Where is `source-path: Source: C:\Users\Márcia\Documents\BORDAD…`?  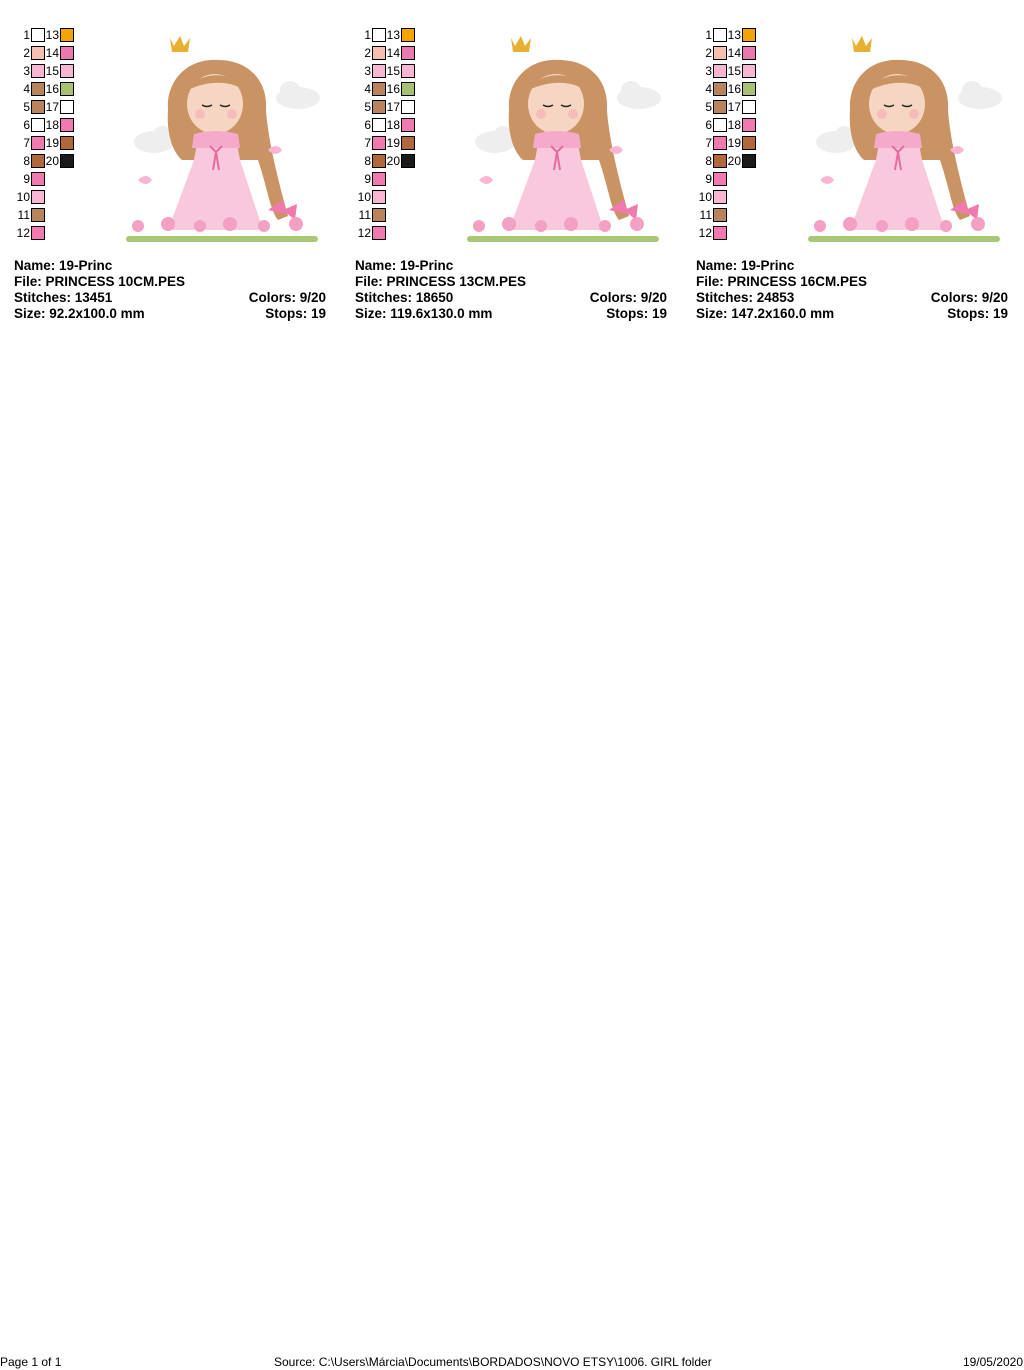 source-path: Source: C:\Users\Márcia\Documents\BORDAD… is located at coordinates (493, 1362).